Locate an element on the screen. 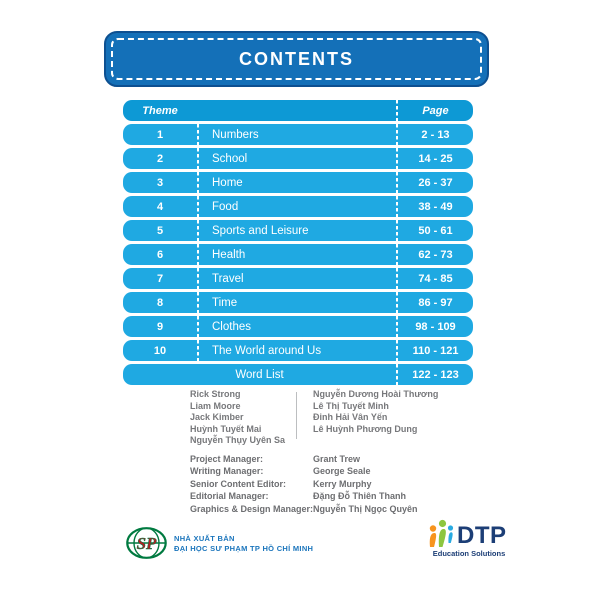 This screenshot has width=600, height=600. theme-number: 7 is located at coordinates (160, 278).